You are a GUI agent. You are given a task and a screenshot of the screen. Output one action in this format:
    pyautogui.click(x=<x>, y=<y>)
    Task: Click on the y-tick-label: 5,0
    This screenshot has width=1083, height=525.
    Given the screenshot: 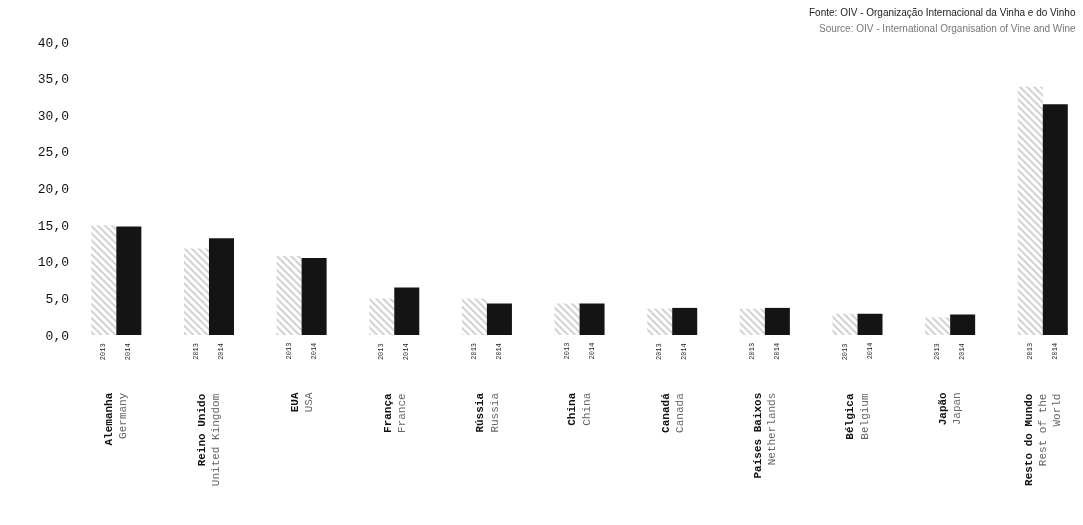 What is the action you would take?
    pyautogui.click(x=57, y=299)
    